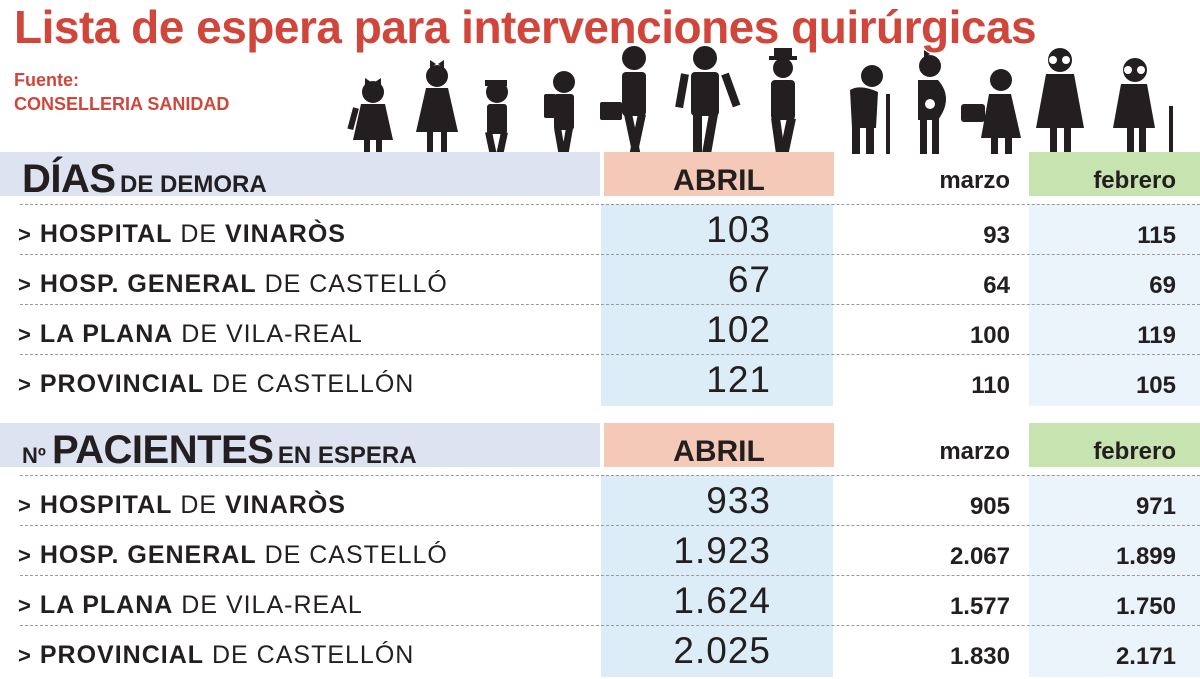 Image resolution: width=1200 pixels, height=679 pixels. What do you see at coordinates (496, 117) in the screenshot?
I see `boy-with-cap-icon` at bounding box center [496, 117].